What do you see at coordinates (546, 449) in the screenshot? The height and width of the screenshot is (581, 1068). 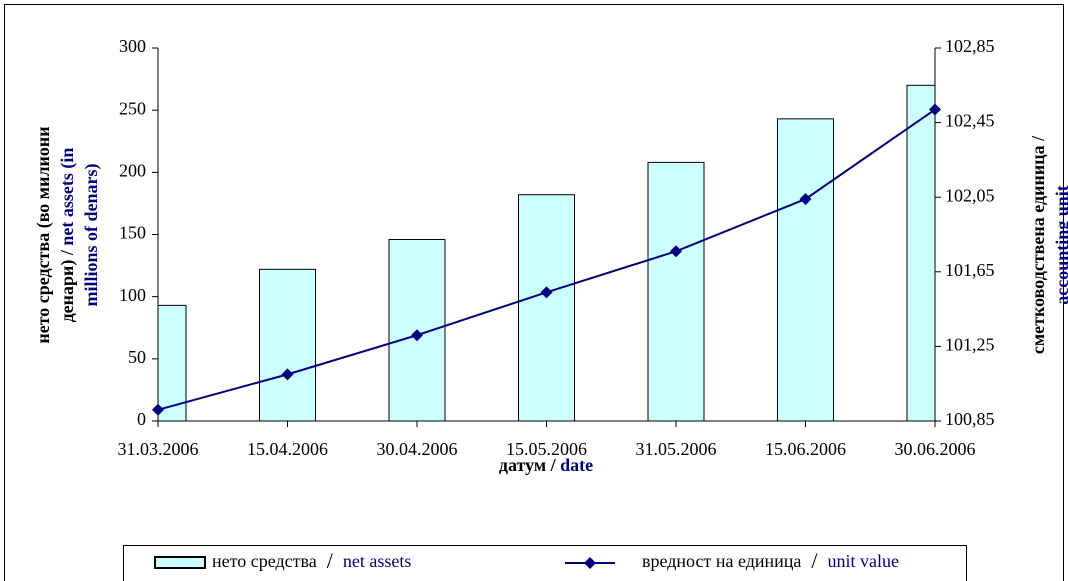 I see `x-tick-label: 15.05.2006` at bounding box center [546, 449].